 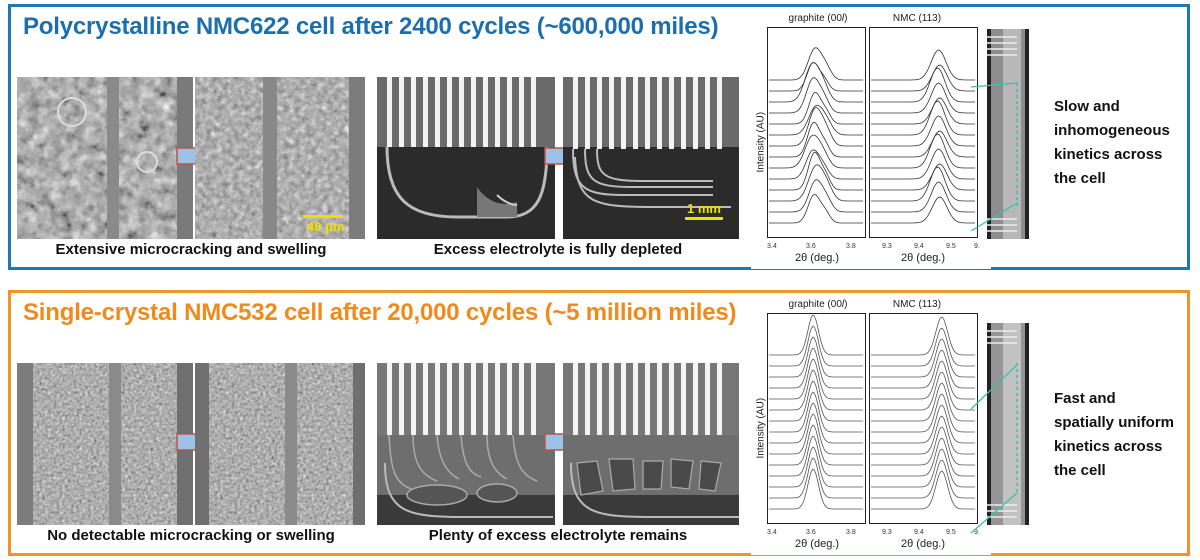 I want to click on microstructure-image-after, so click(x=280, y=444).